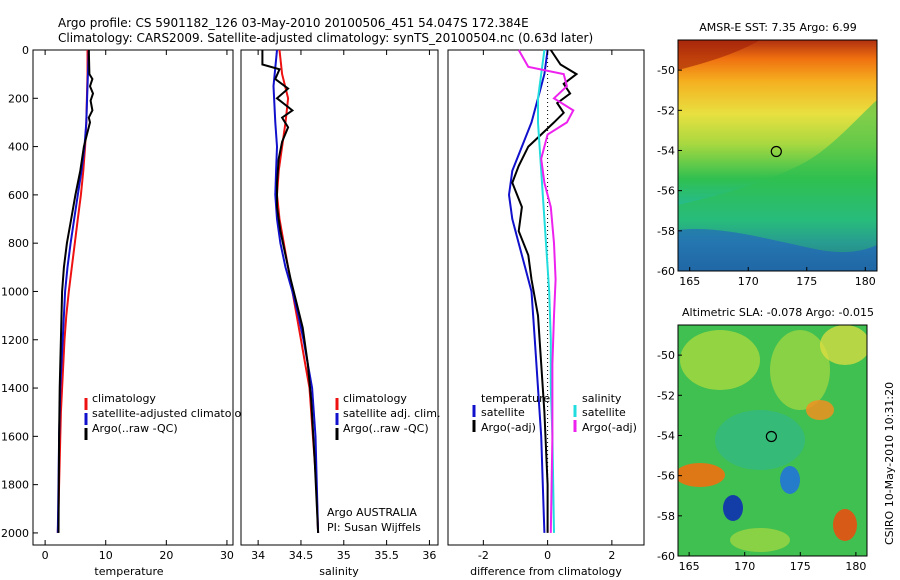 The height and width of the screenshot is (580, 900). Describe the element at coordinates (166, 555) in the screenshot. I see `x-tick-label: 20` at that location.